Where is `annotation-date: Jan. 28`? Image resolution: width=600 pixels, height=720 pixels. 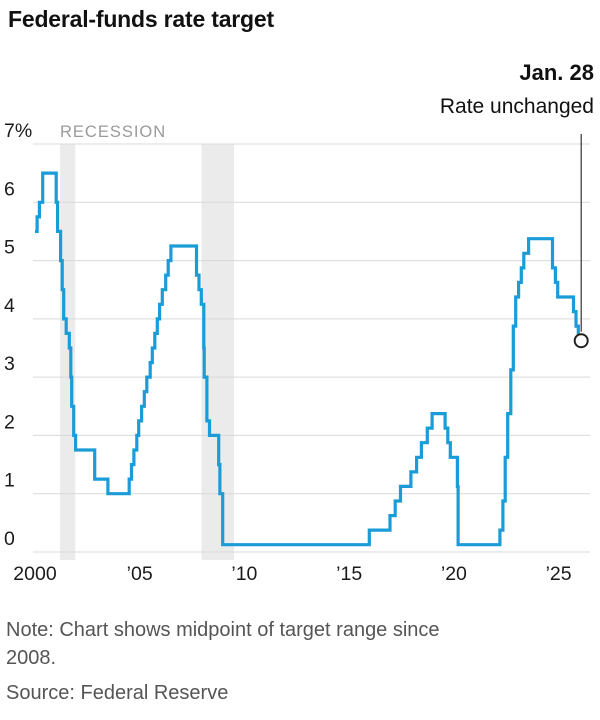 annotation-date: Jan. 28 is located at coordinates (556, 72).